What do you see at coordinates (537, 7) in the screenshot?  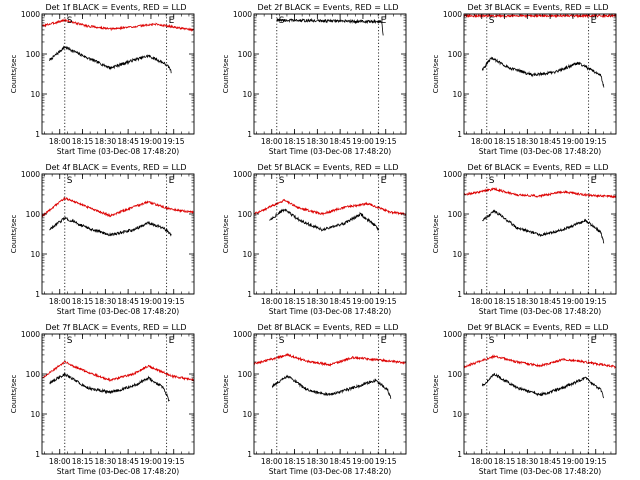 I see `panel-title: Det 3f BLACK = Events, RED = LLD` at bounding box center [537, 7].